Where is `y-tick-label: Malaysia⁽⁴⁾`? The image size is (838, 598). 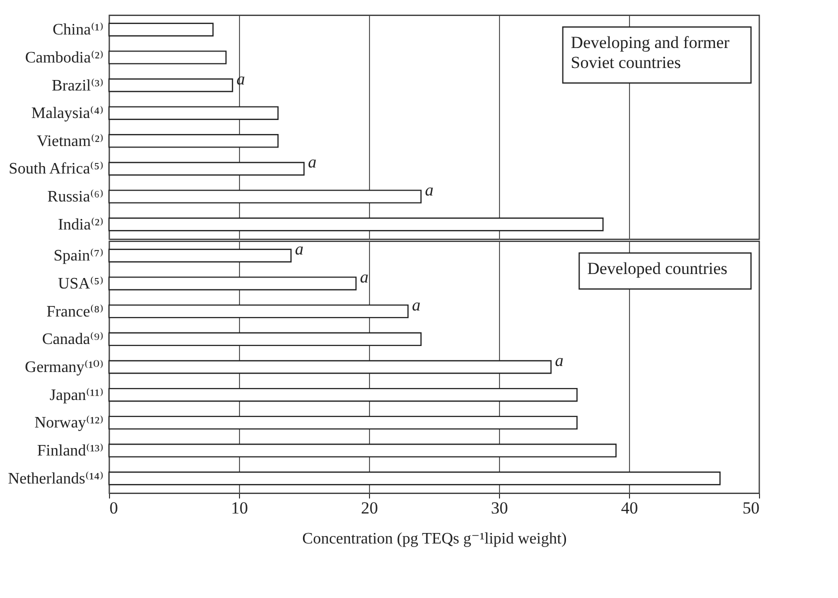
y-tick-label: Malaysia⁽⁴⁾ is located at coordinates (67, 113).